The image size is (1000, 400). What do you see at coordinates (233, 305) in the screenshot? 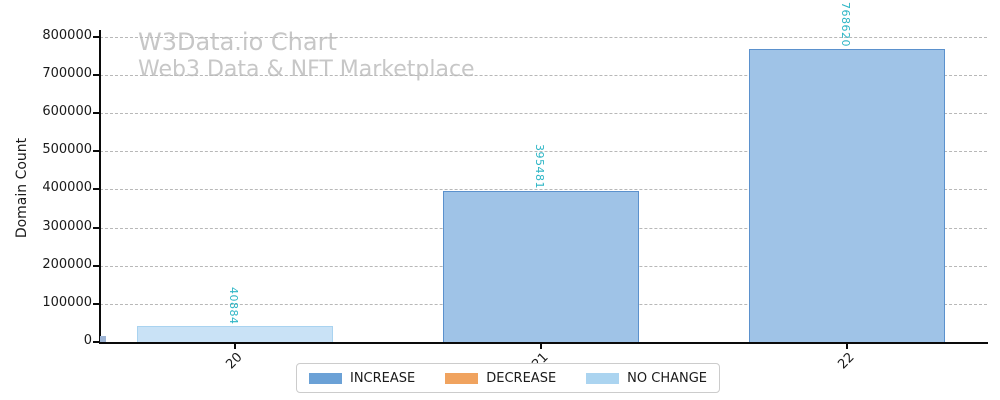
I see `bar-value-label: 40884` at bounding box center [233, 305].